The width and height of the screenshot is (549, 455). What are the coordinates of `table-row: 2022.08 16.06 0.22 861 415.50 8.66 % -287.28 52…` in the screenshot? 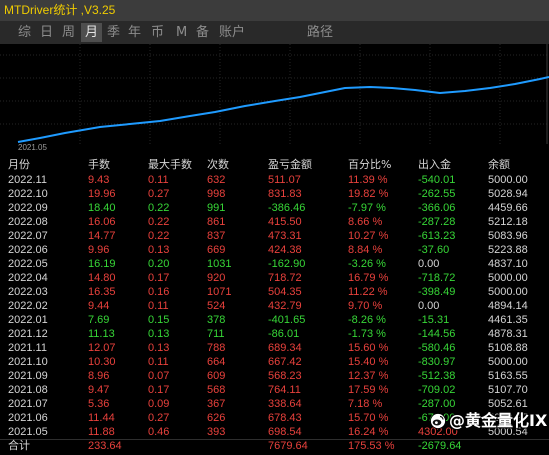 It's located at (274, 222).